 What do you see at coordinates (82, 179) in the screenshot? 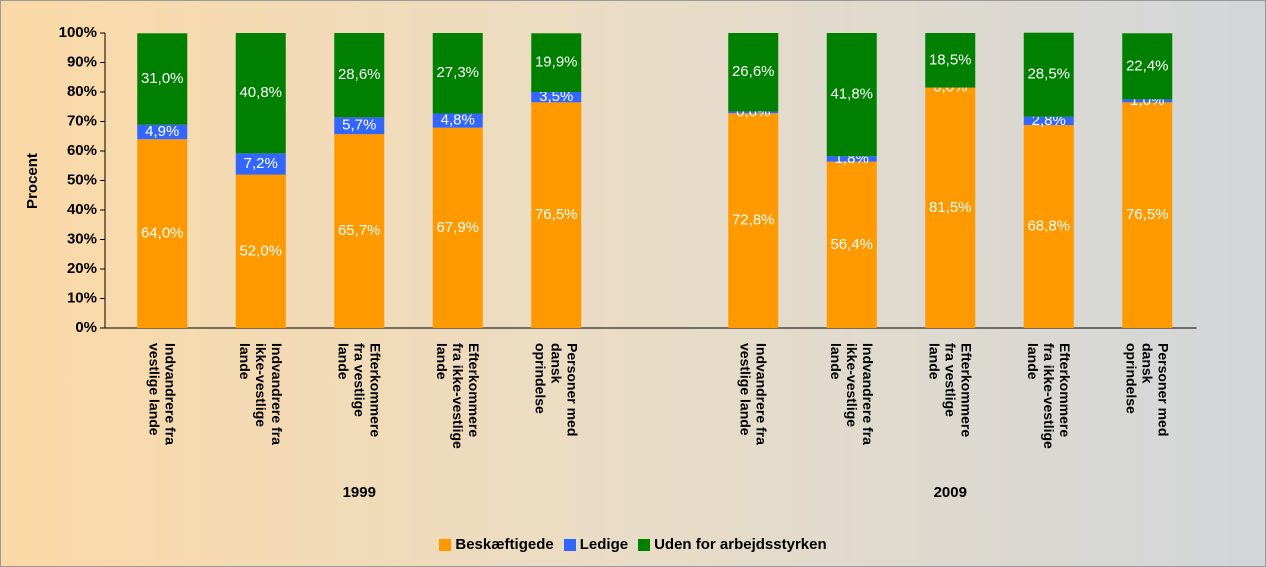
I see `y-tick-label: 50%` at bounding box center [82, 179].